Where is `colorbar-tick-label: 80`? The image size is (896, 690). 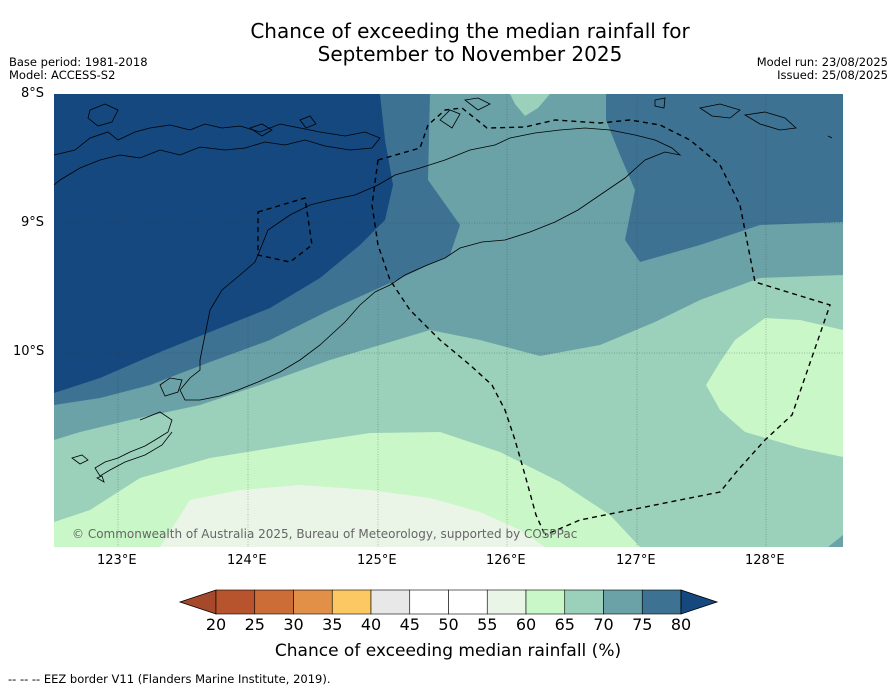
colorbar-tick-label: 80 is located at coordinates (681, 624).